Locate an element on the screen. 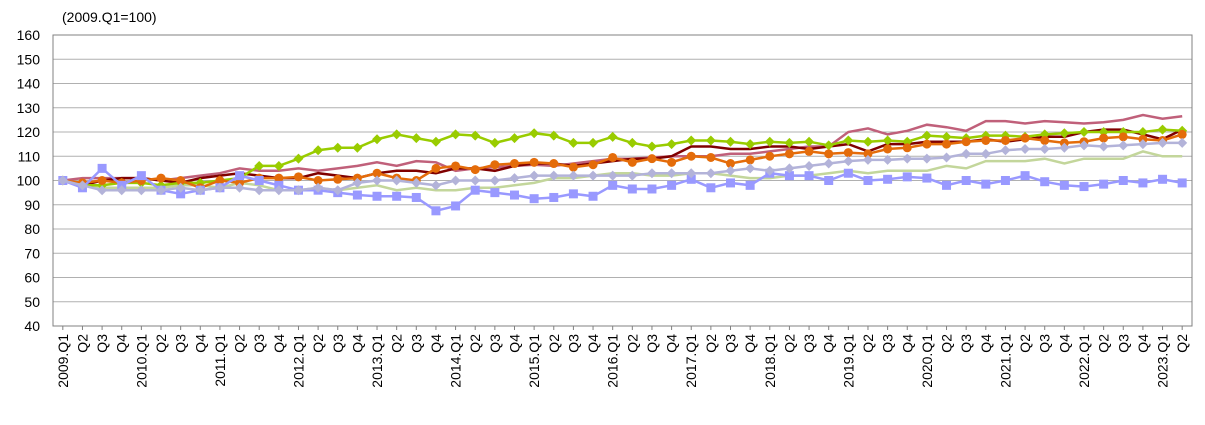  y-tick-label: 100 is located at coordinates (29, 181).